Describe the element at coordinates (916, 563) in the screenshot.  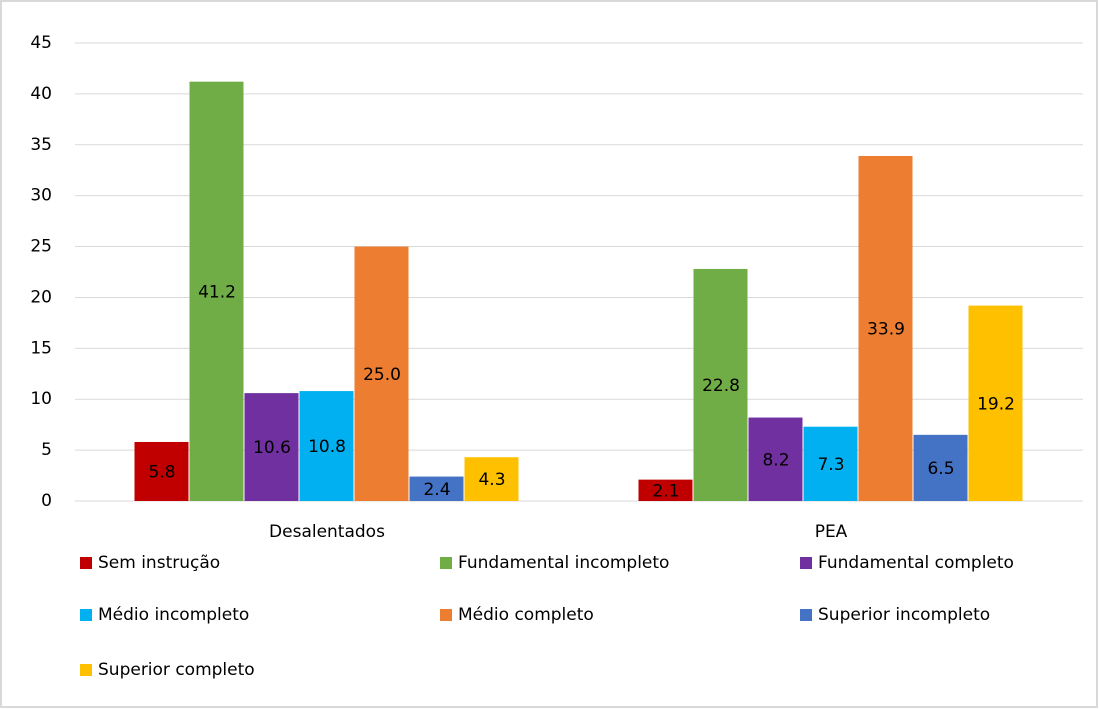
I see `legend-label: Fundamental completo` at that location.